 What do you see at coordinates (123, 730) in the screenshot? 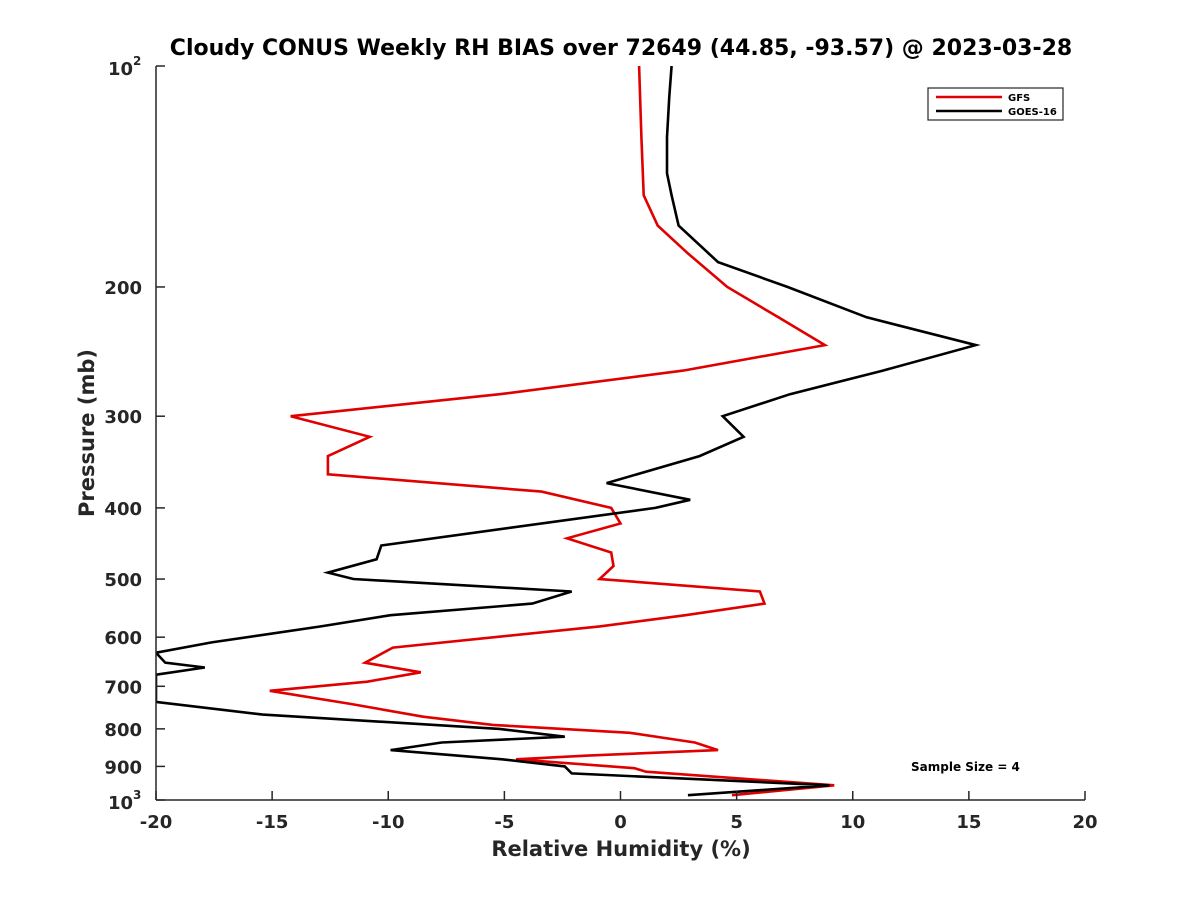
I see `y-tick-label: 800` at bounding box center [123, 730].